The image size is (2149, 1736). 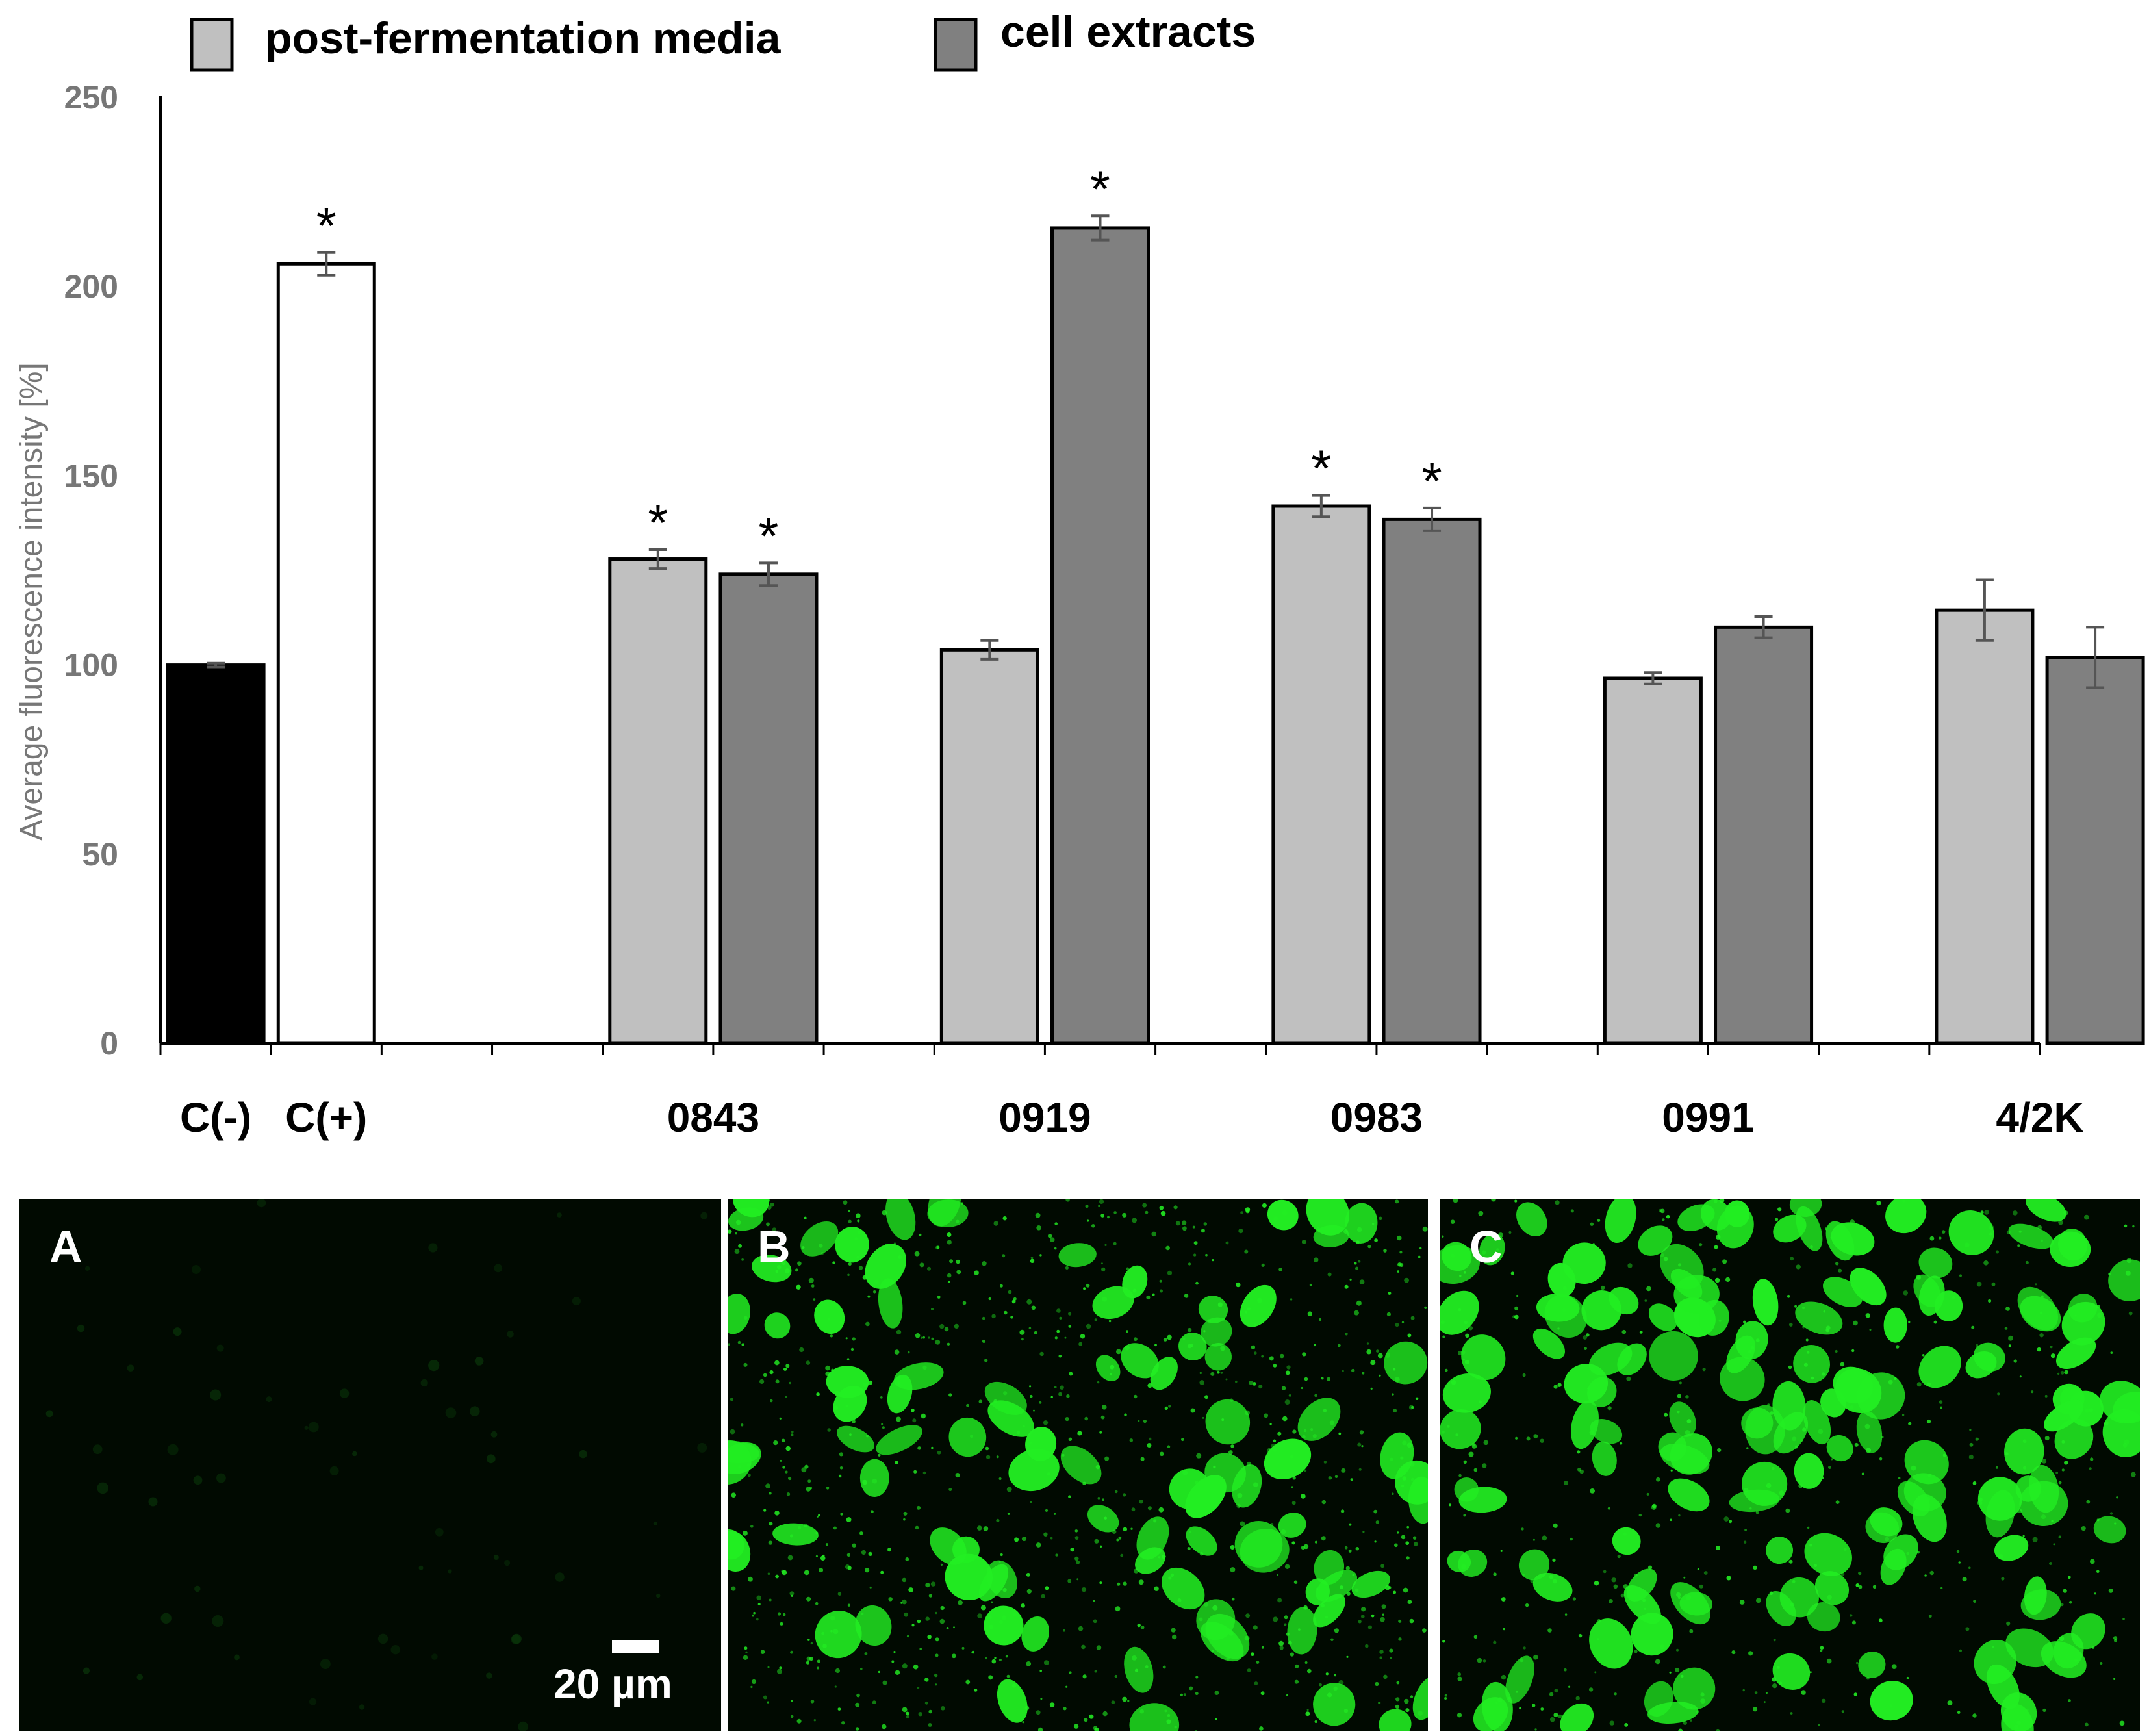 I want to click on legend: post-fermentation media cell extracts, so click(x=723, y=39).